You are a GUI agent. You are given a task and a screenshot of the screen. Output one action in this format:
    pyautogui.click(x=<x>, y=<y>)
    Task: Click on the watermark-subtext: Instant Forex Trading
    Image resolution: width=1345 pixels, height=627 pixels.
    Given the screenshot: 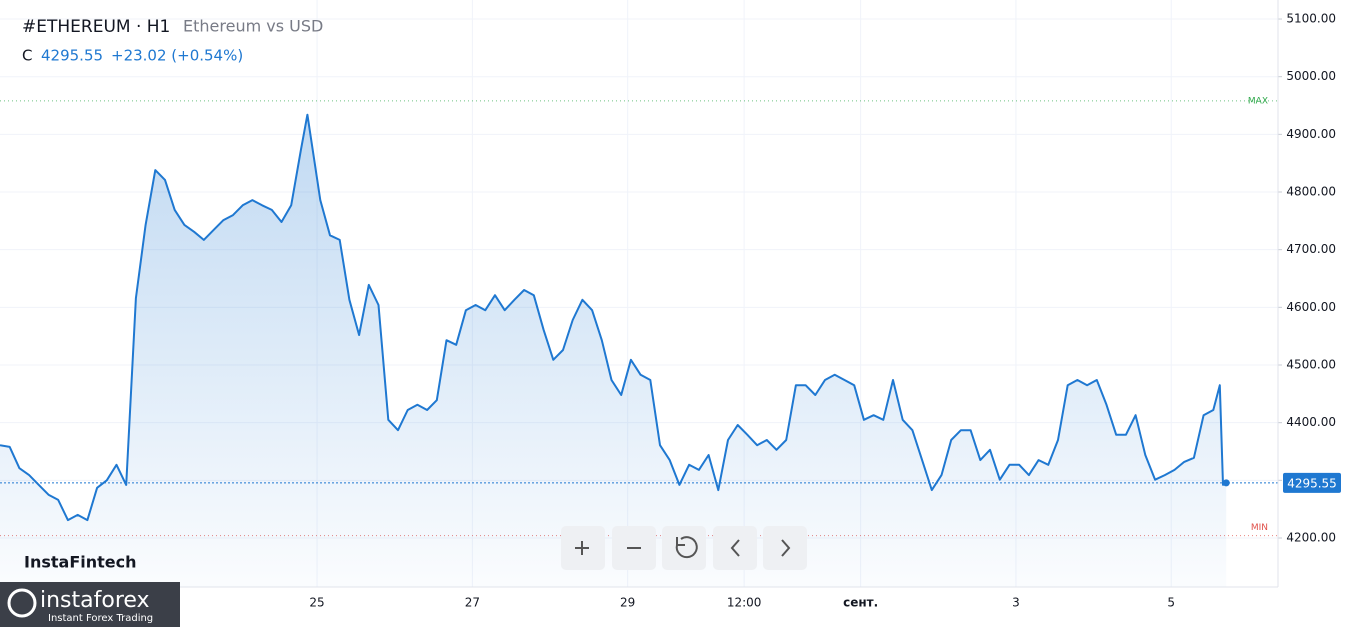 What is the action you would take?
    pyautogui.click(x=100, y=618)
    